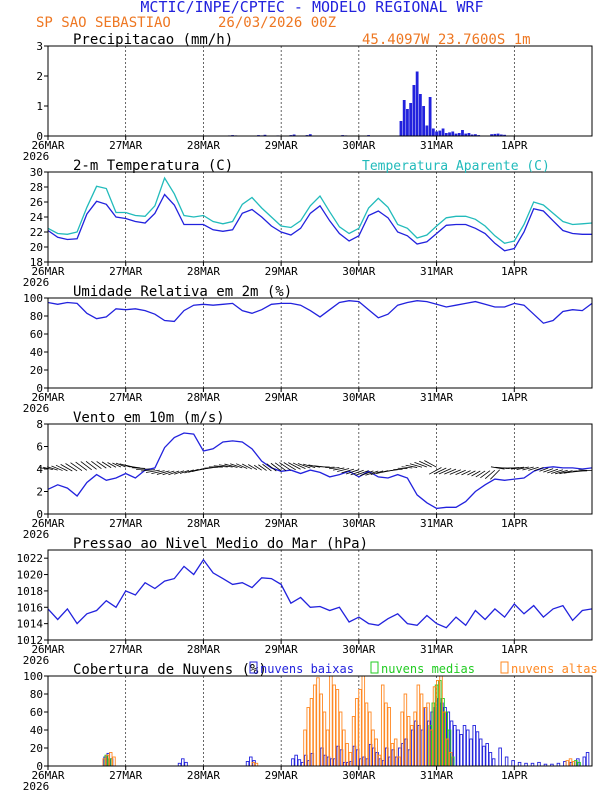 This screenshot has width=612, height=792. Describe the element at coordinates (47, 271) in the screenshot. I see `temperature-xtick-label: 26MAR` at that location.